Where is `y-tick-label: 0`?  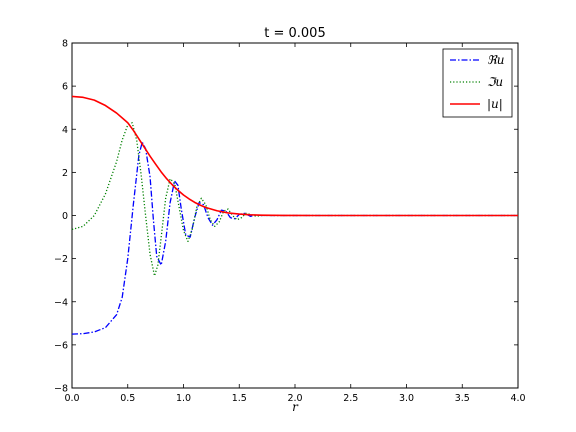
y-tick-label: 0 is located at coordinates (65, 216).